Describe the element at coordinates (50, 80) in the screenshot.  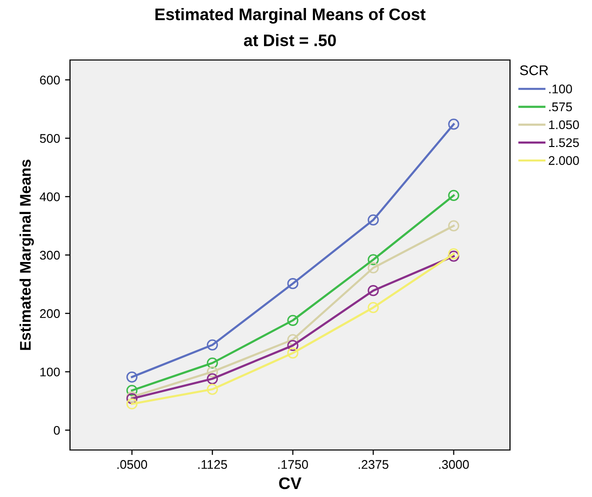
I see `y-tick-label: 600` at that location.